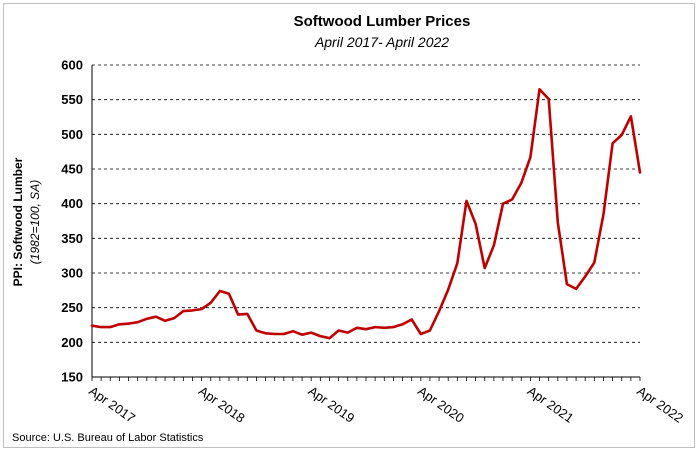 The width and height of the screenshot is (700, 453). Describe the element at coordinates (222, 404) in the screenshot. I see `x-tick-label: Apr 2018` at that location.